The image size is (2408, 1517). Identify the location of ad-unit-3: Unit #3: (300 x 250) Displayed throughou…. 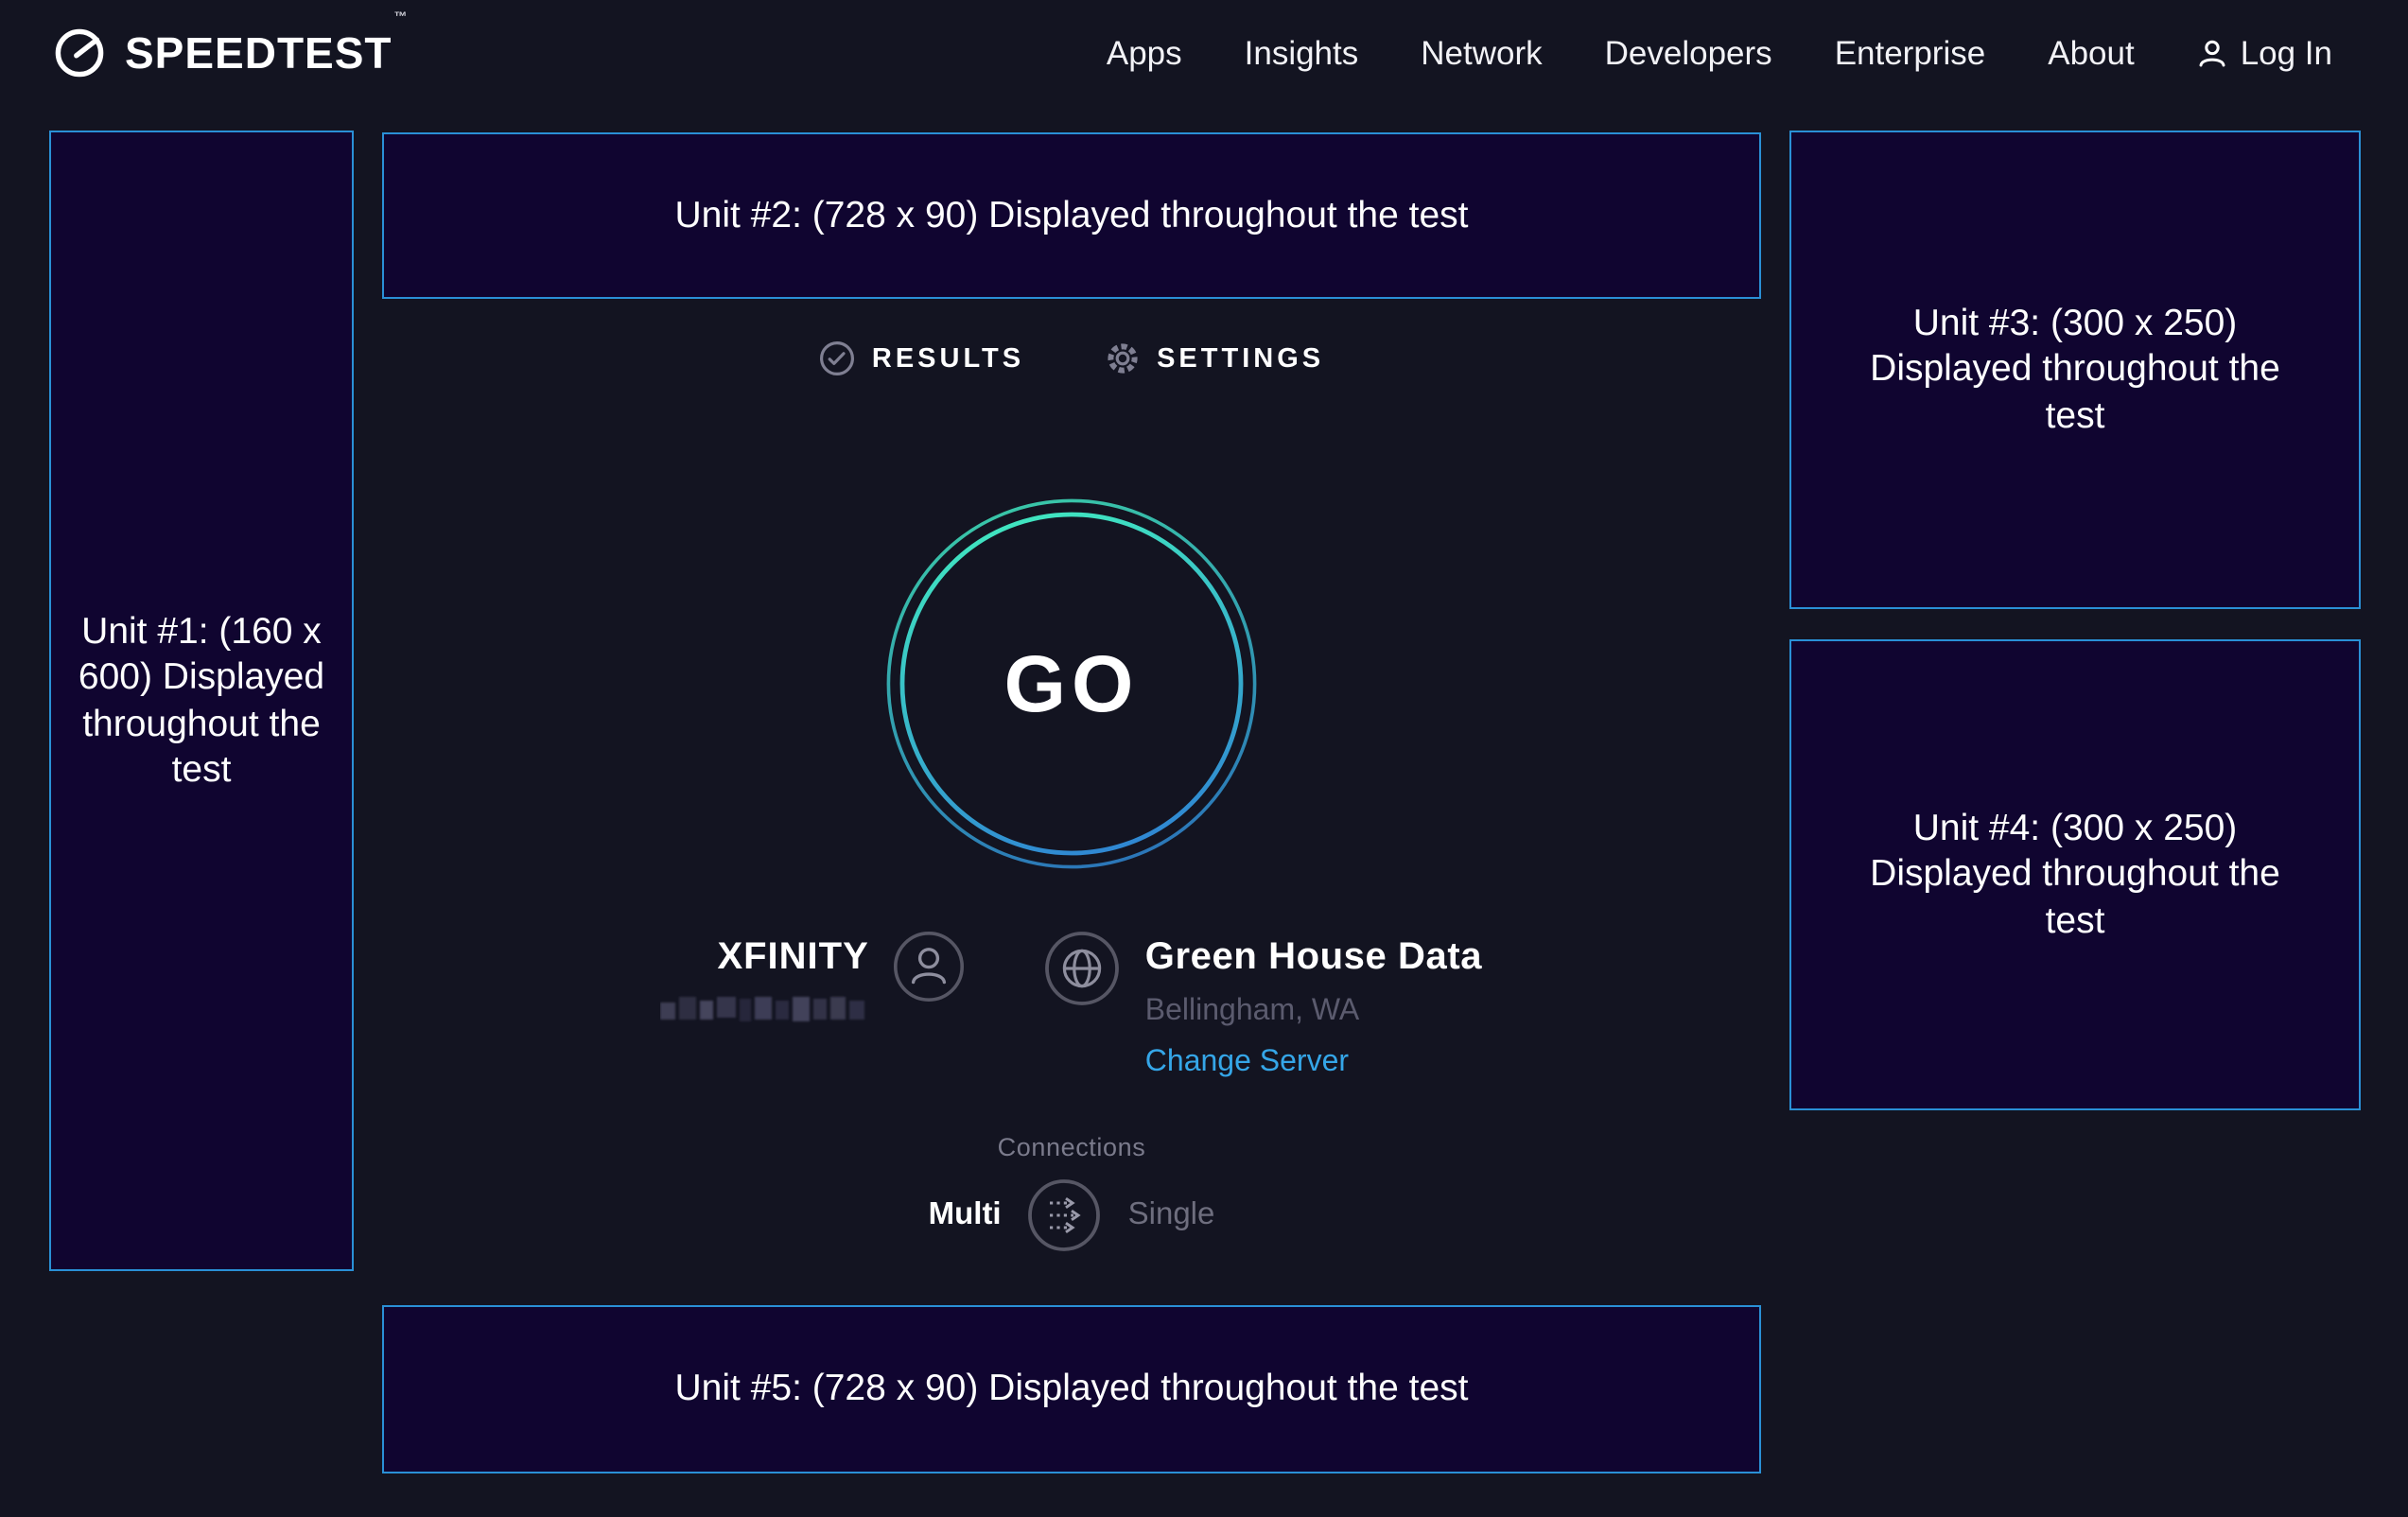
(2075, 370).